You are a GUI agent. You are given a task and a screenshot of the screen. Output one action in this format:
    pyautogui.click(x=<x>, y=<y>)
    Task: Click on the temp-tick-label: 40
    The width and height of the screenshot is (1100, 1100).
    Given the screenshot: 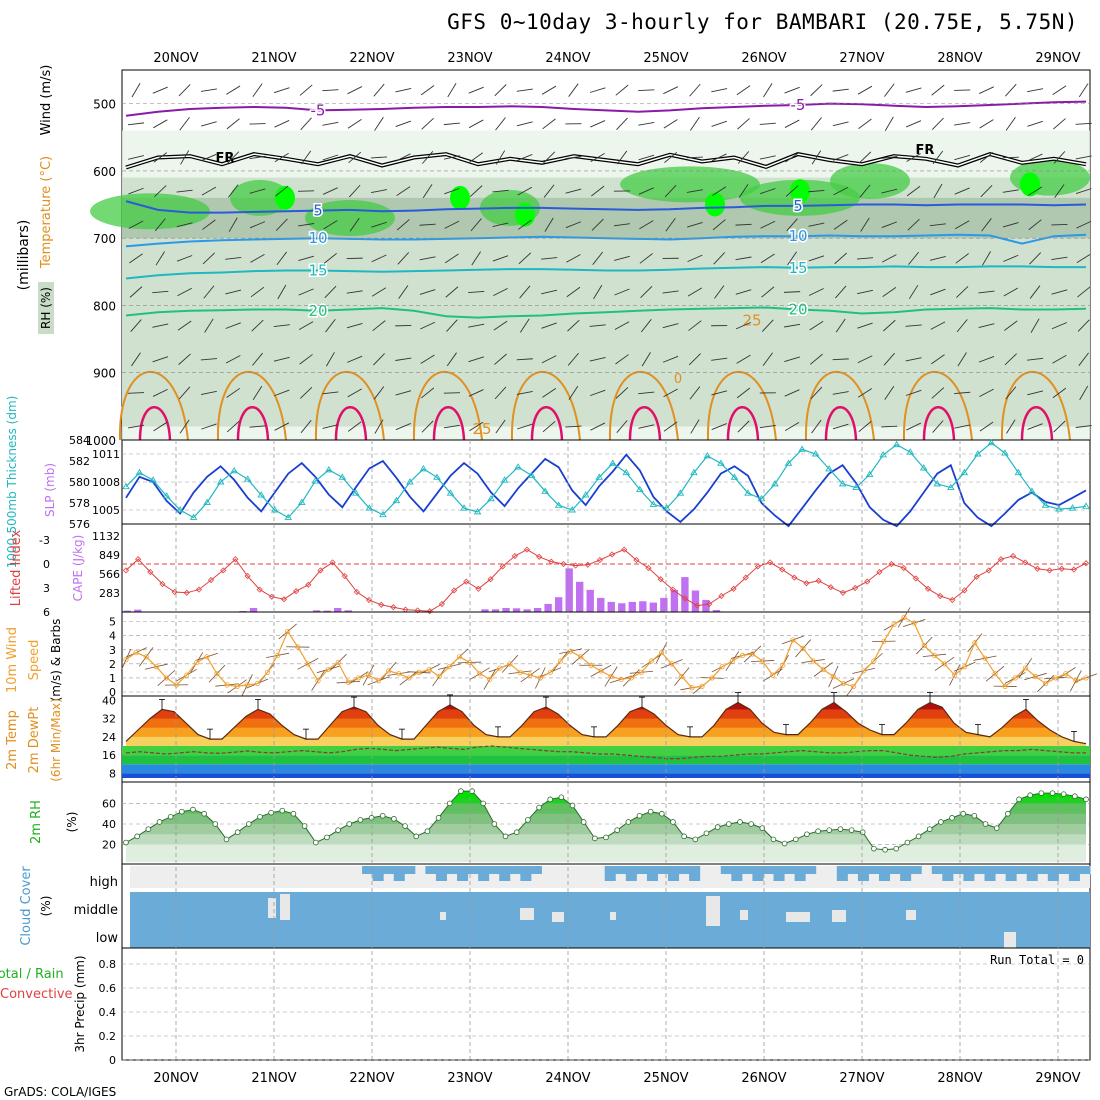 What is the action you would take?
    pyautogui.click(x=109, y=700)
    